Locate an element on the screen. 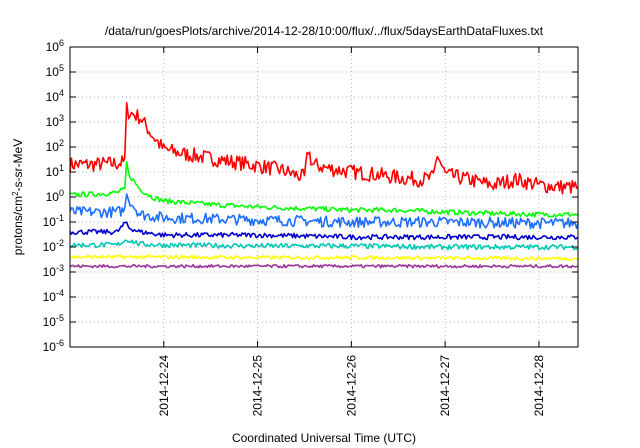  y-tick-label: 10⁴ is located at coordinates (55, 96).